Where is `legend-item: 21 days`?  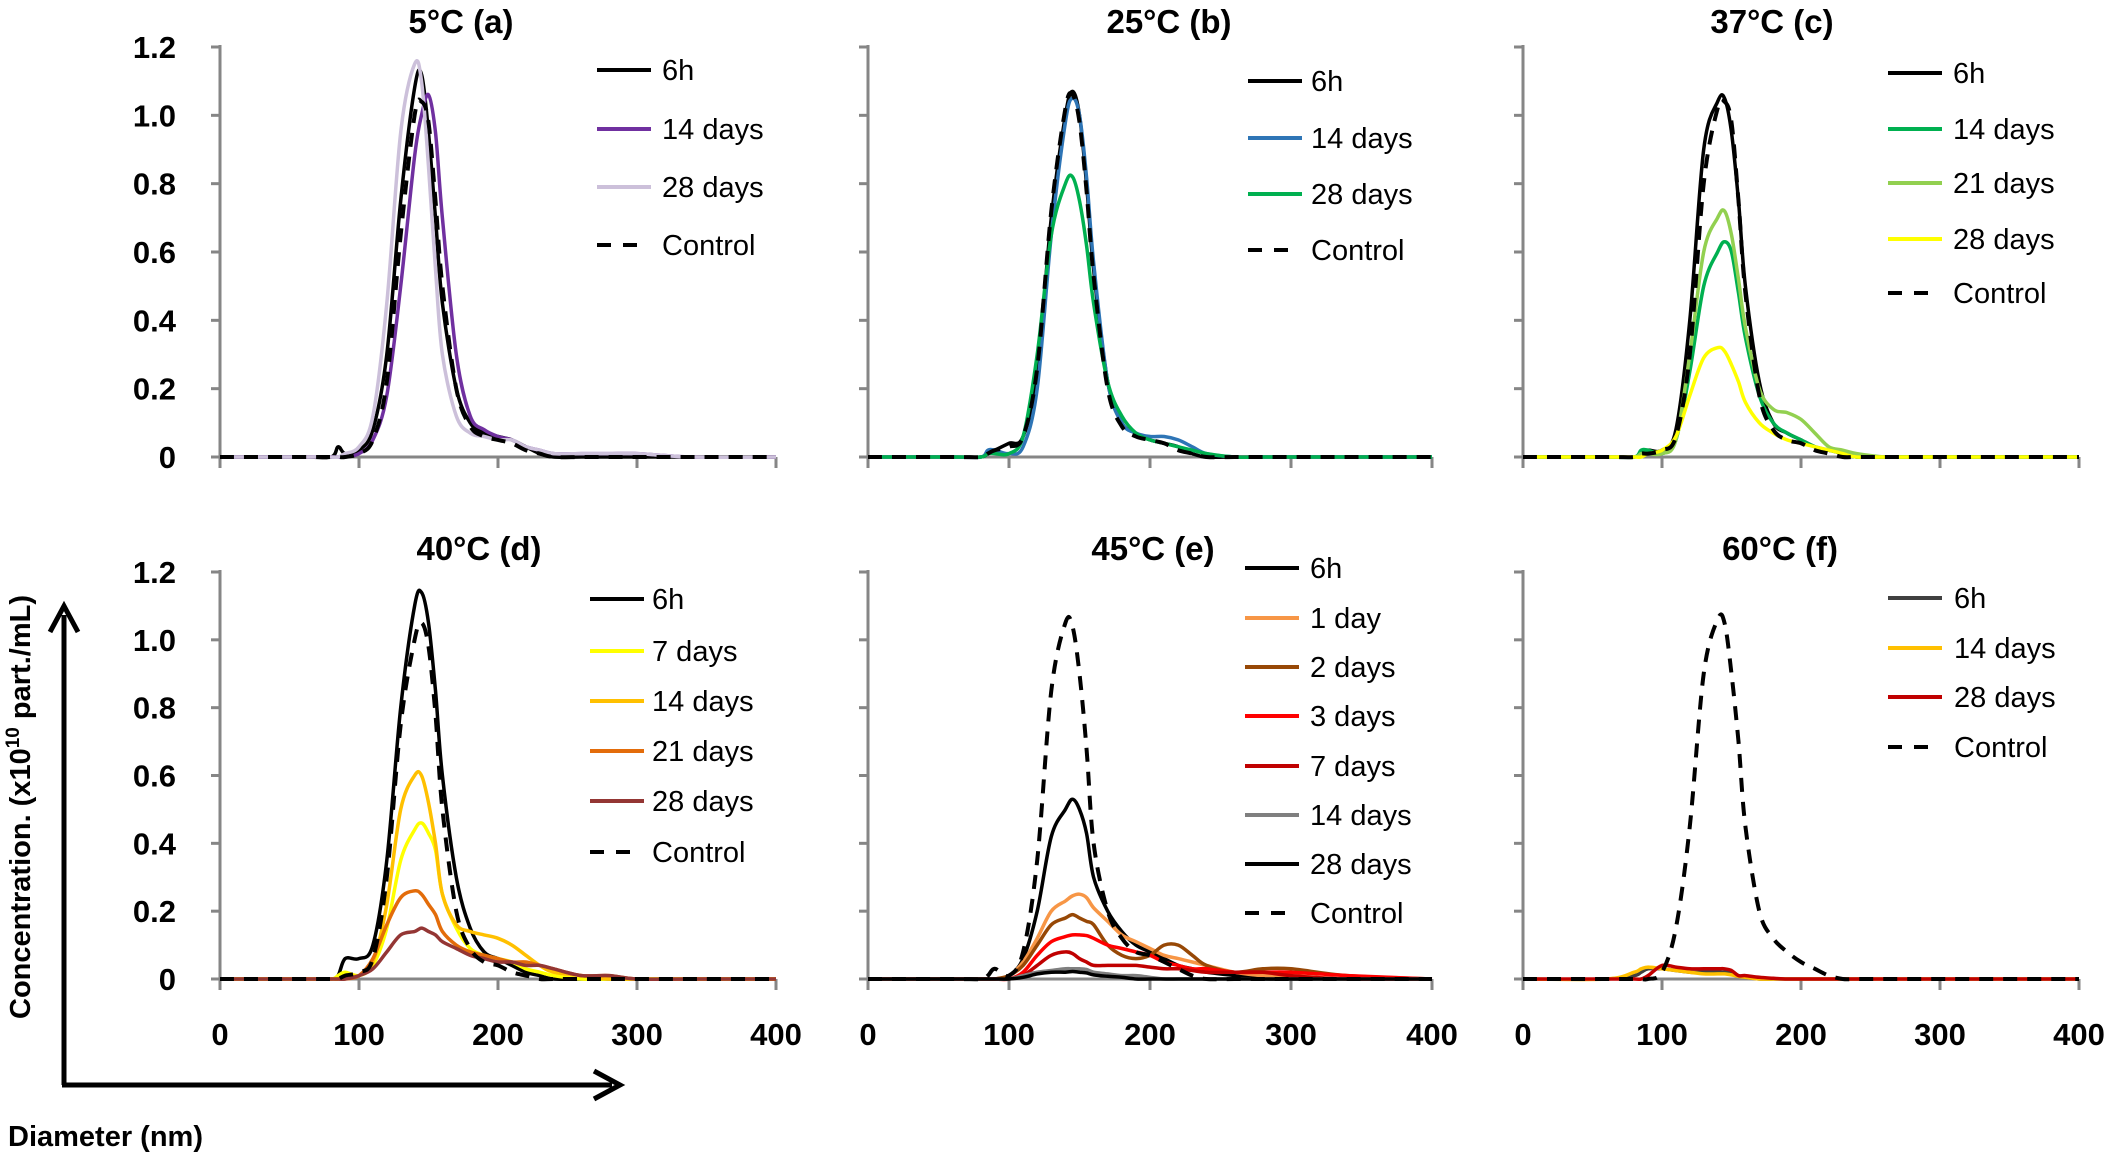
legend-item: 21 days is located at coordinates (672, 752).